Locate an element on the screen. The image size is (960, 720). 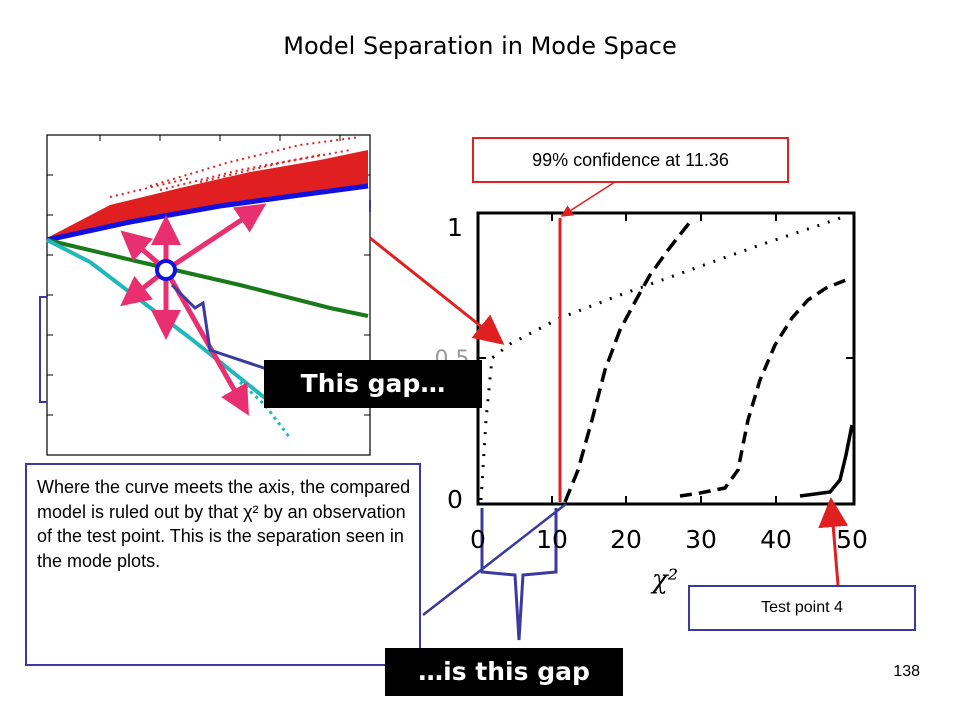
y-tick-1: 1 is located at coordinates (455, 227).